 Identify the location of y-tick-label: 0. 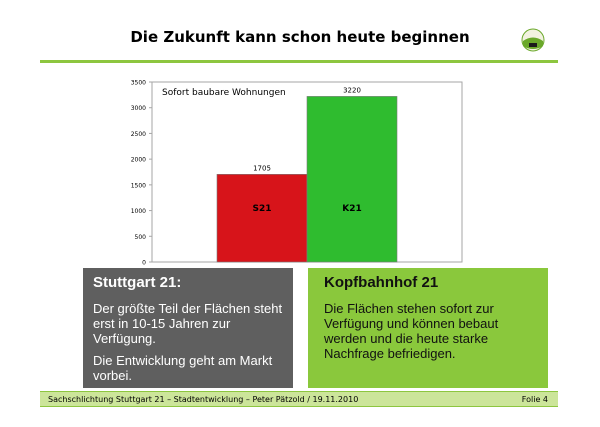
(144, 263).